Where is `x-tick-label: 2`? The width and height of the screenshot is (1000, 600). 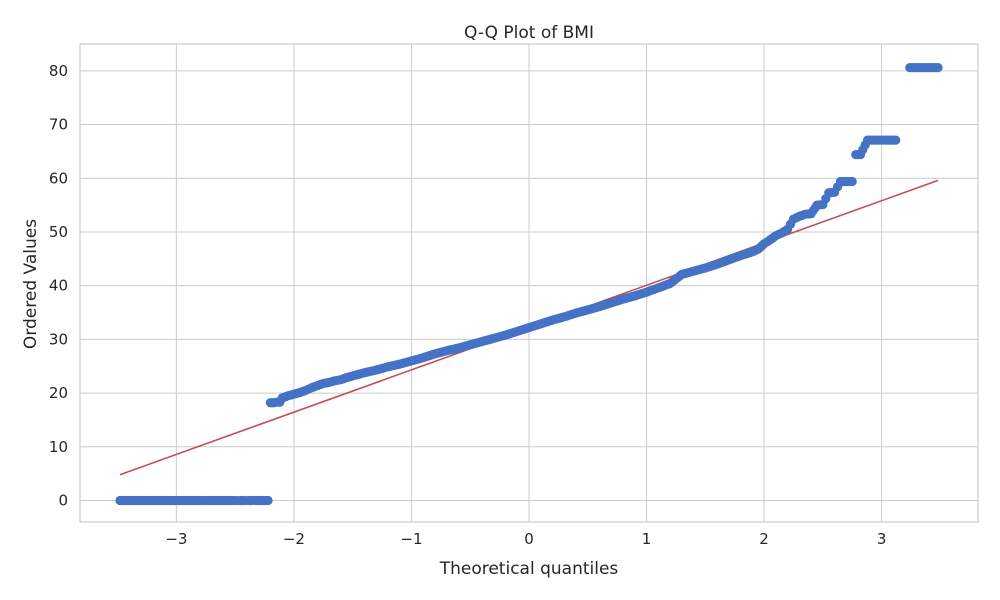
x-tick-label: 2 is located at coordinates (764, 539).